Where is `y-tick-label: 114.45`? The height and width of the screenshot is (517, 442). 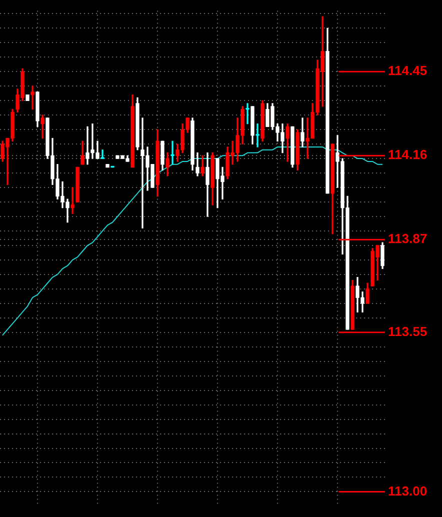
y-tick-label: 114.45 is located at coordinates (408, 70).